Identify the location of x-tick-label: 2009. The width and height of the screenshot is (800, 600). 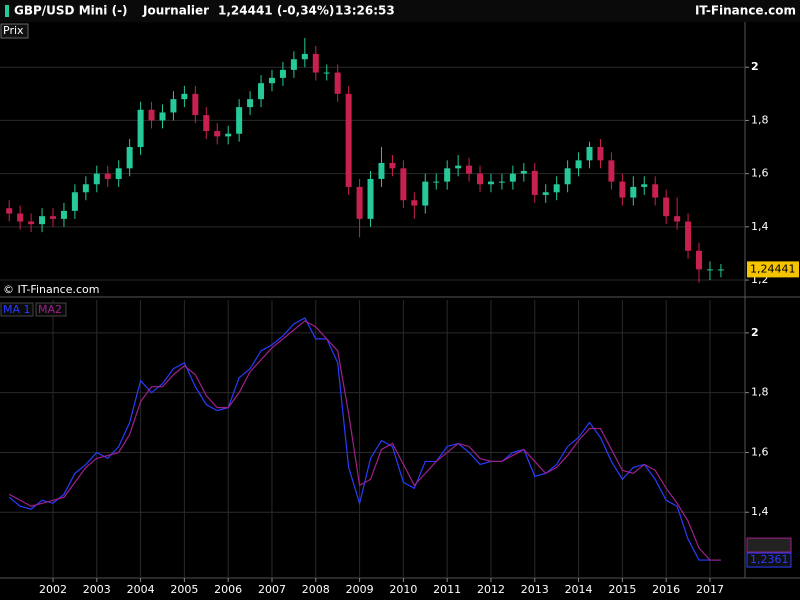
(360, 589).